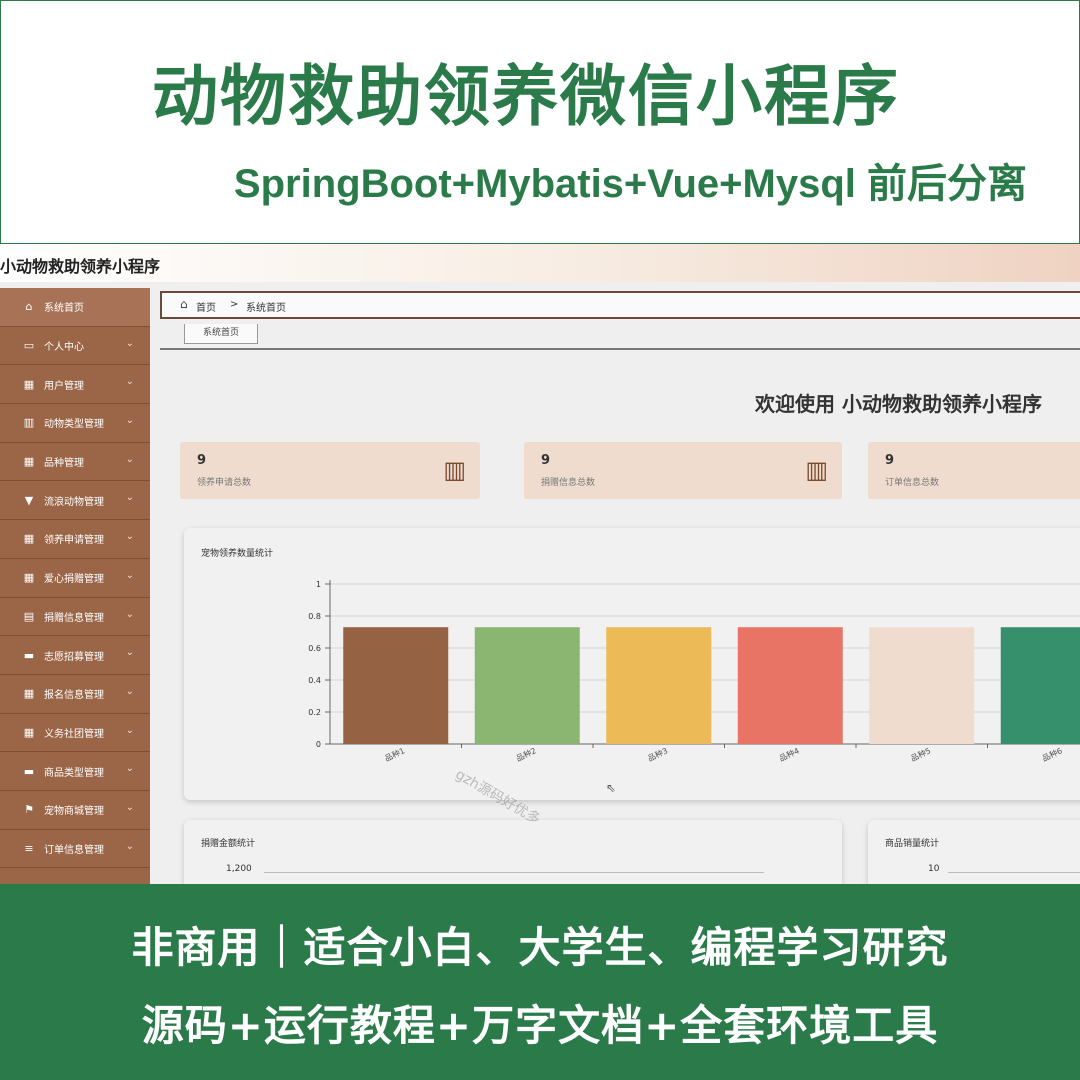 The height and width of the screenshot is (1080, 1080). I want to click on donation-chart-card: 捐赠金额统计 1,200, so click(513, 852).